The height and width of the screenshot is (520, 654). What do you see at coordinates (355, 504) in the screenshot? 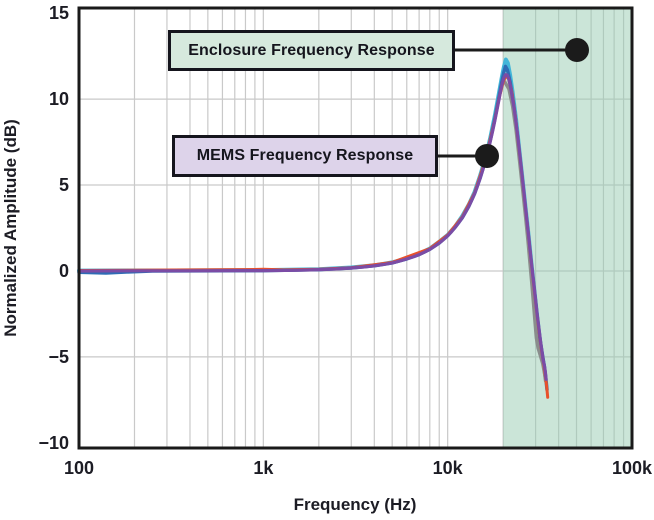
I see `x-axis-label: Frequency (Hz)` at bounding box center [355, 504].